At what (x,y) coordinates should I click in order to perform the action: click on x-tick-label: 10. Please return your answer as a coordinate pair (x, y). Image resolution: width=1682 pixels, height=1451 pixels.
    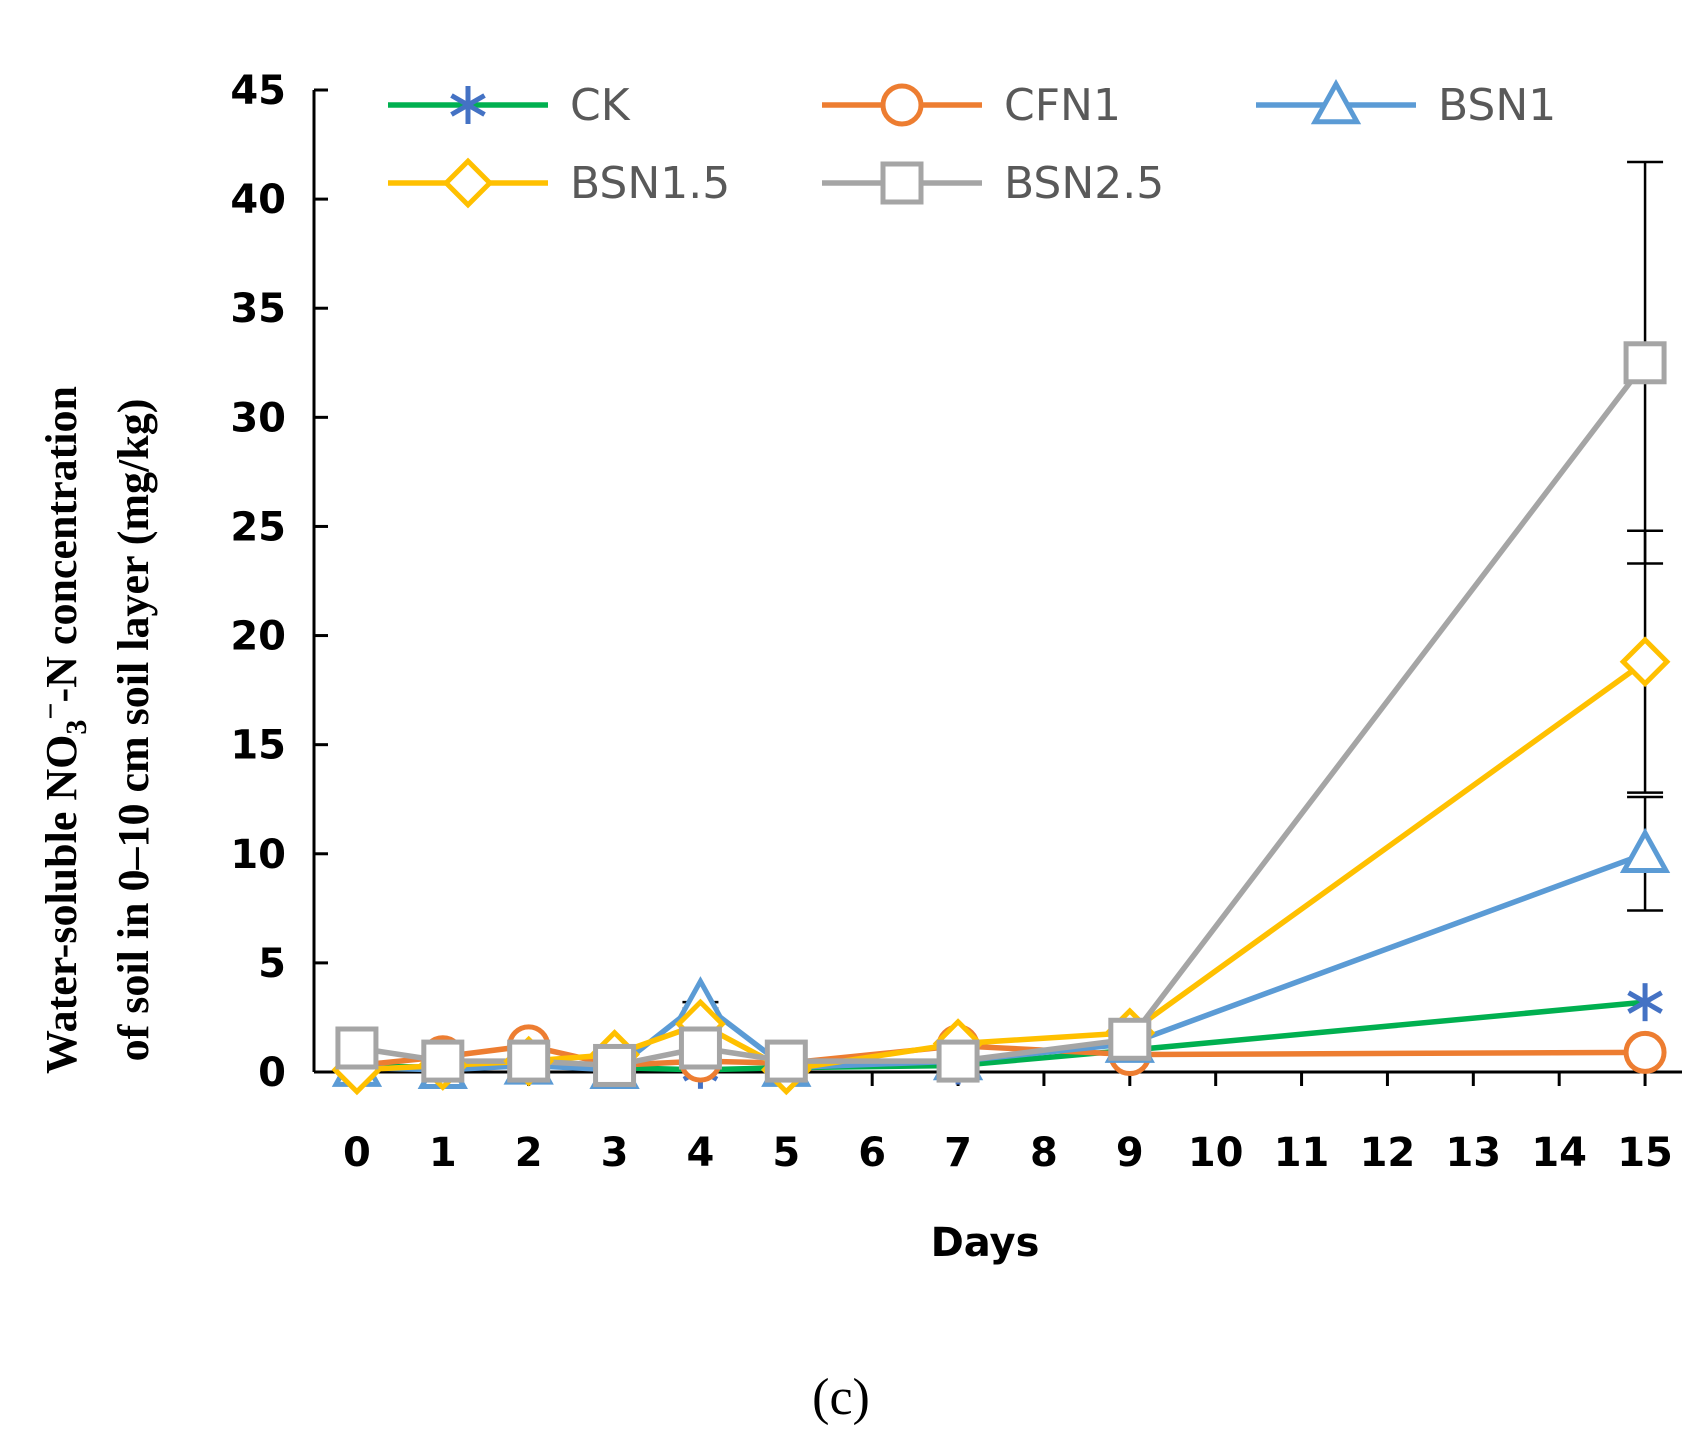
    Looking at the image, I should click on (1216, 1153).